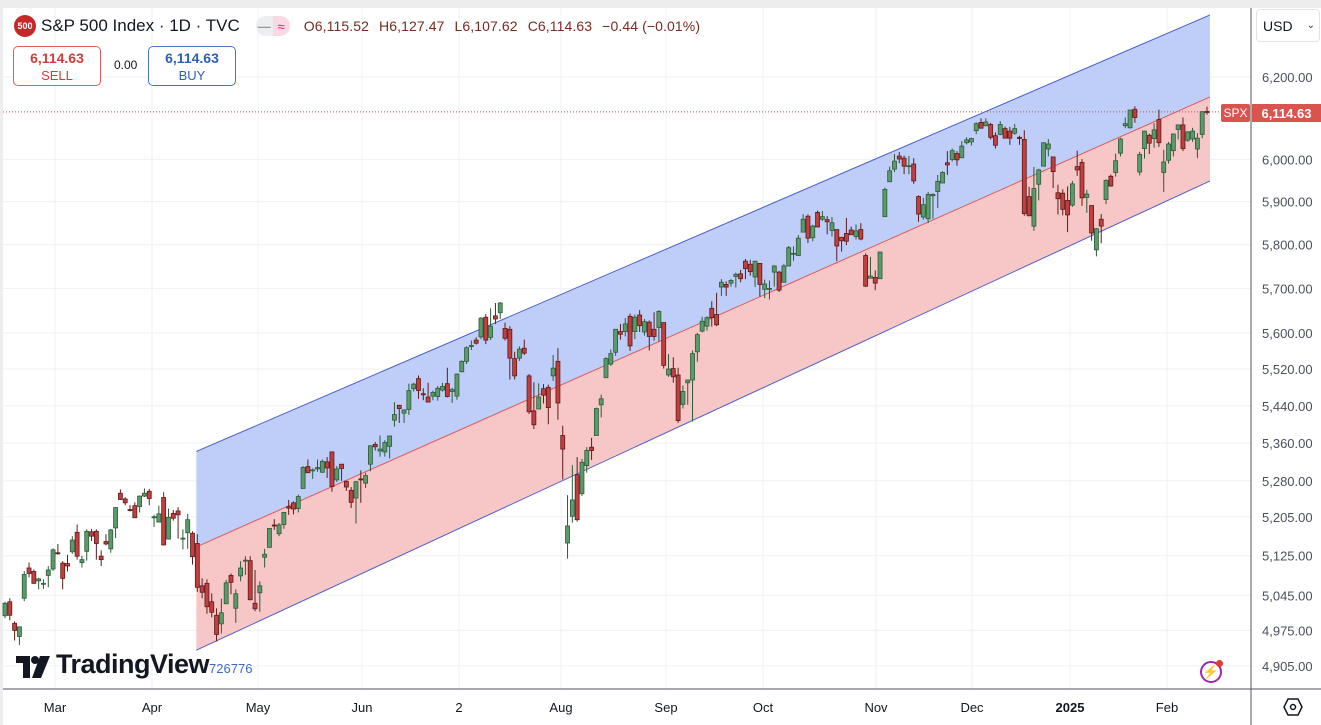  Describe the element at coordinates (1293, 707) in the screenshot. I see `settings-icon` at that location.